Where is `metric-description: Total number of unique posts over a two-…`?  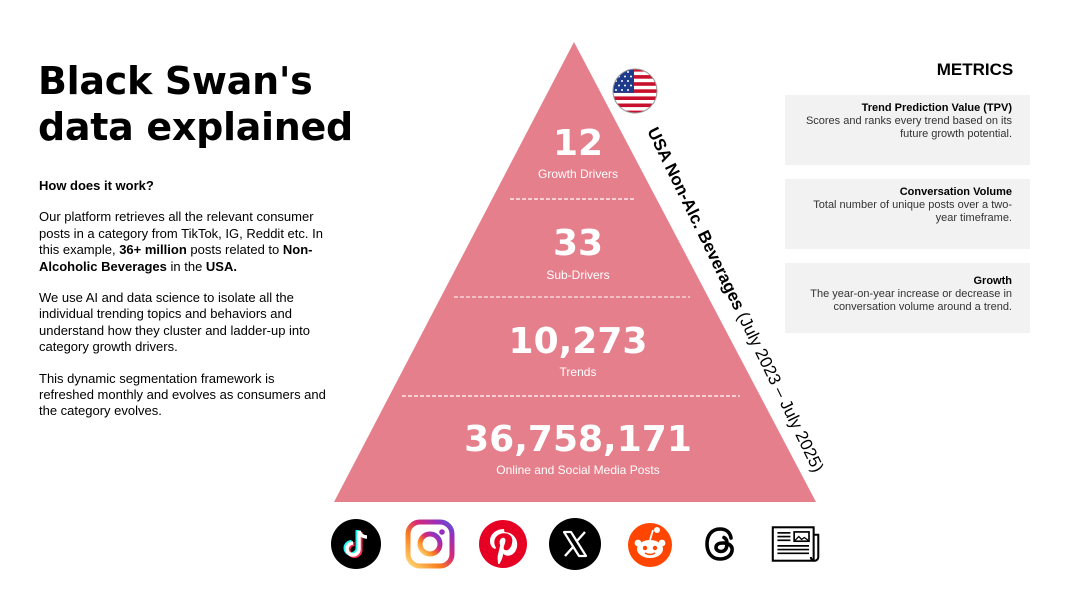 metric-description: Total number of unique posts over a two-… is located at coordinates (912, 211).